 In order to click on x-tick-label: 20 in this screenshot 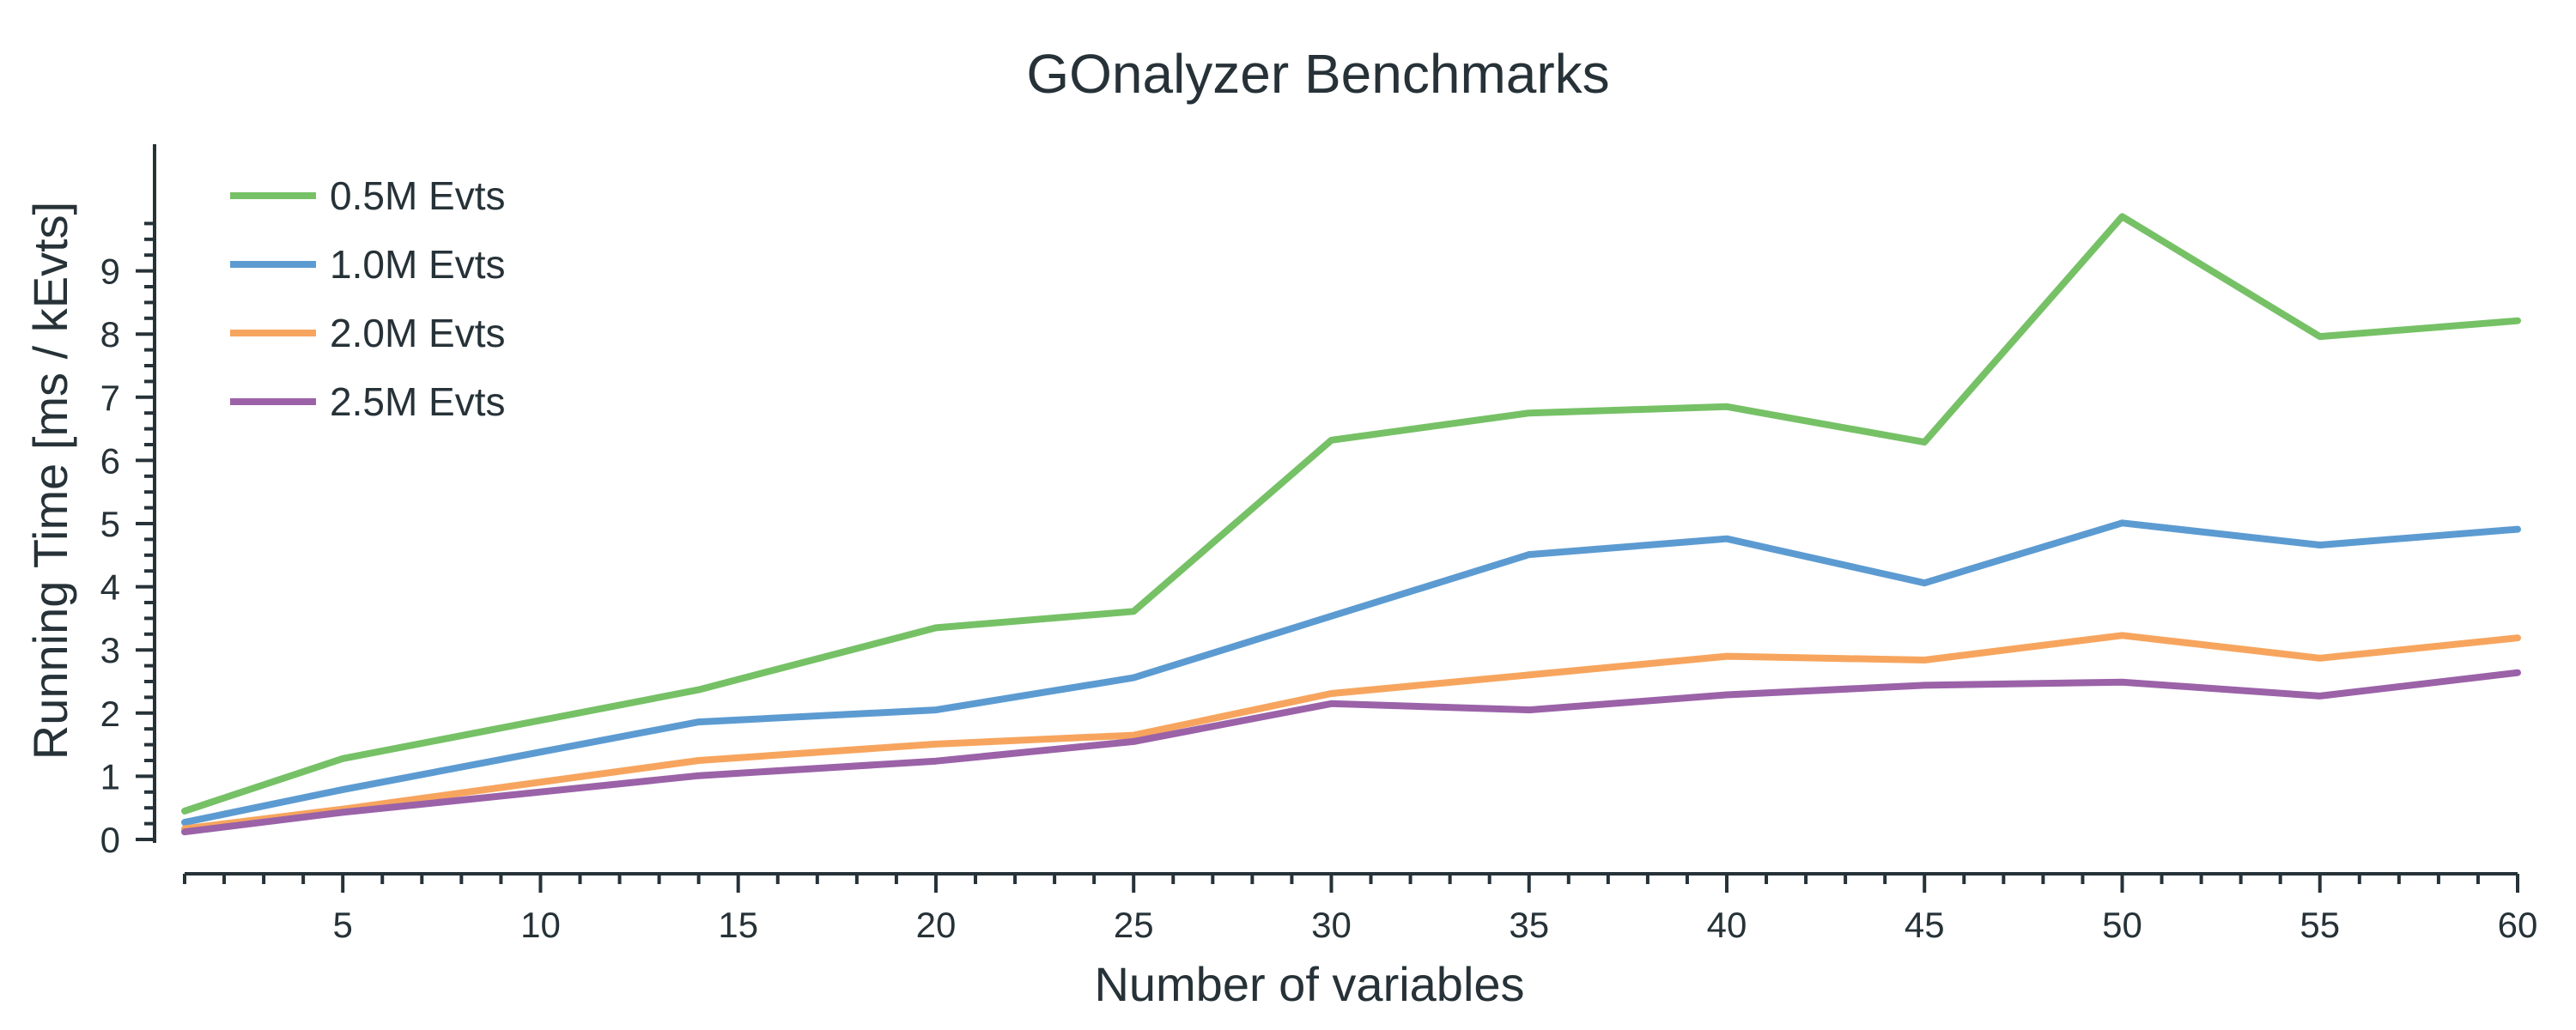, I will do `click(936, 925)`.